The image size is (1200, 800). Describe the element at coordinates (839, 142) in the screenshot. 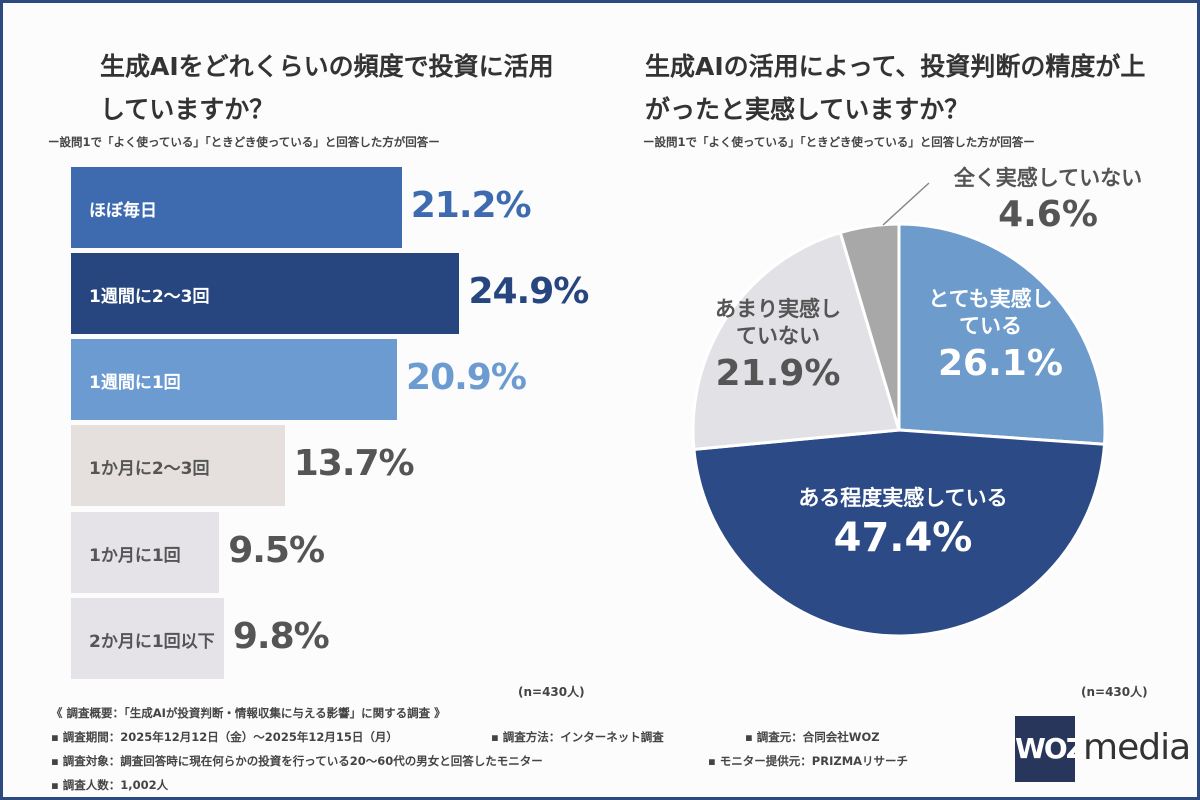

I see `pie-chart-subtitle: ー設問1で「よく使っている」「ときどき使っている」と回答した方が回答ー` at that location.